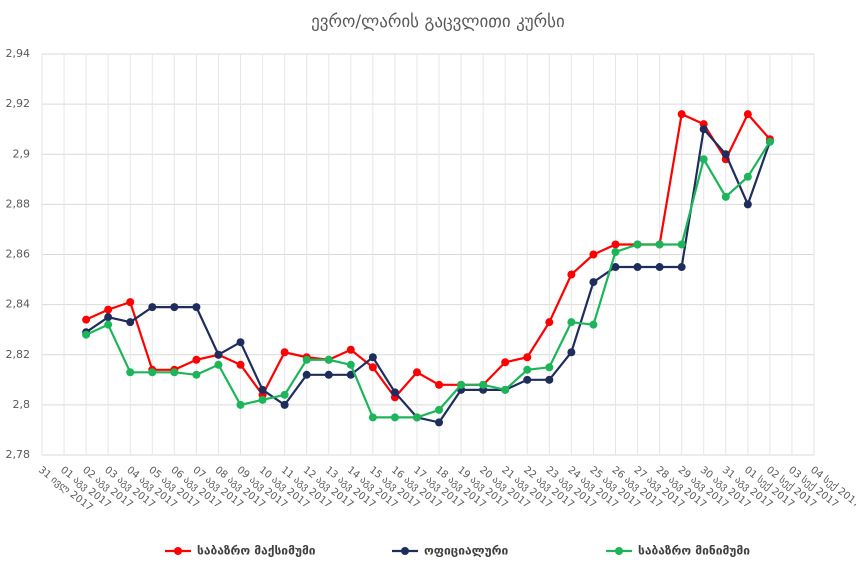 The width and height of the screenshot is (856, 566). What do you see at coordinates (18, 354) in the screenshot?
I see `y-tick-label: 2,82` at bounding box center [18, 354].